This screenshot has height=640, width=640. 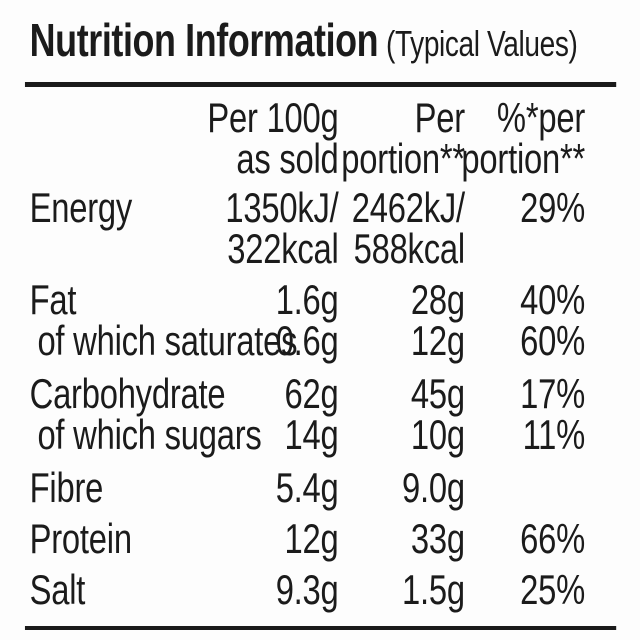 I want to click on per100-value: 0.6g, so click(x=307, y=340).